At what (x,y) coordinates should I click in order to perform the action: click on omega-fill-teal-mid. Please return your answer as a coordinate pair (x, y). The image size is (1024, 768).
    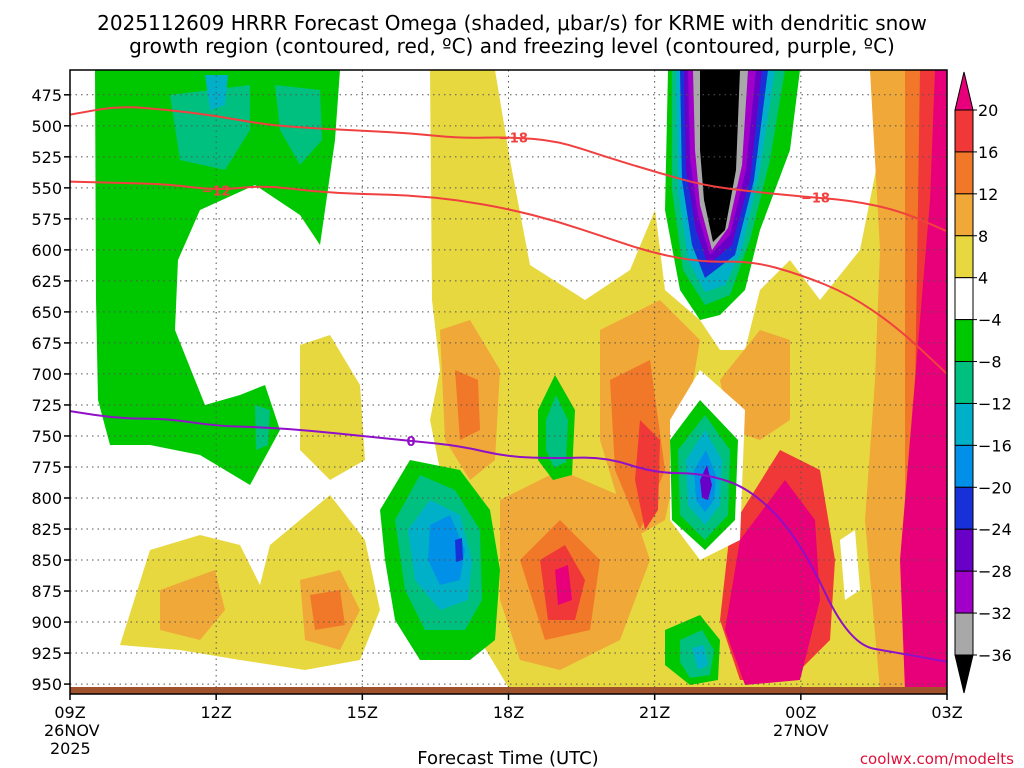
    Looking at the image, I should click on (557, 431).